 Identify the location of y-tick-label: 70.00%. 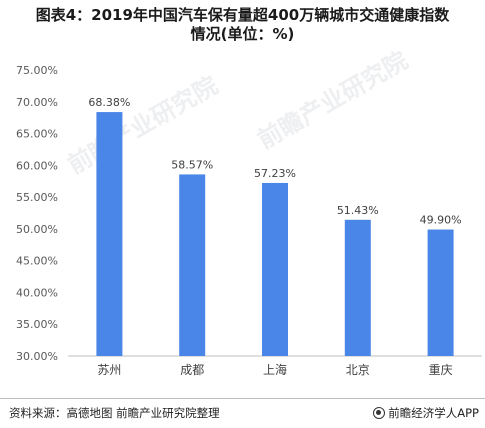
(37, 102).